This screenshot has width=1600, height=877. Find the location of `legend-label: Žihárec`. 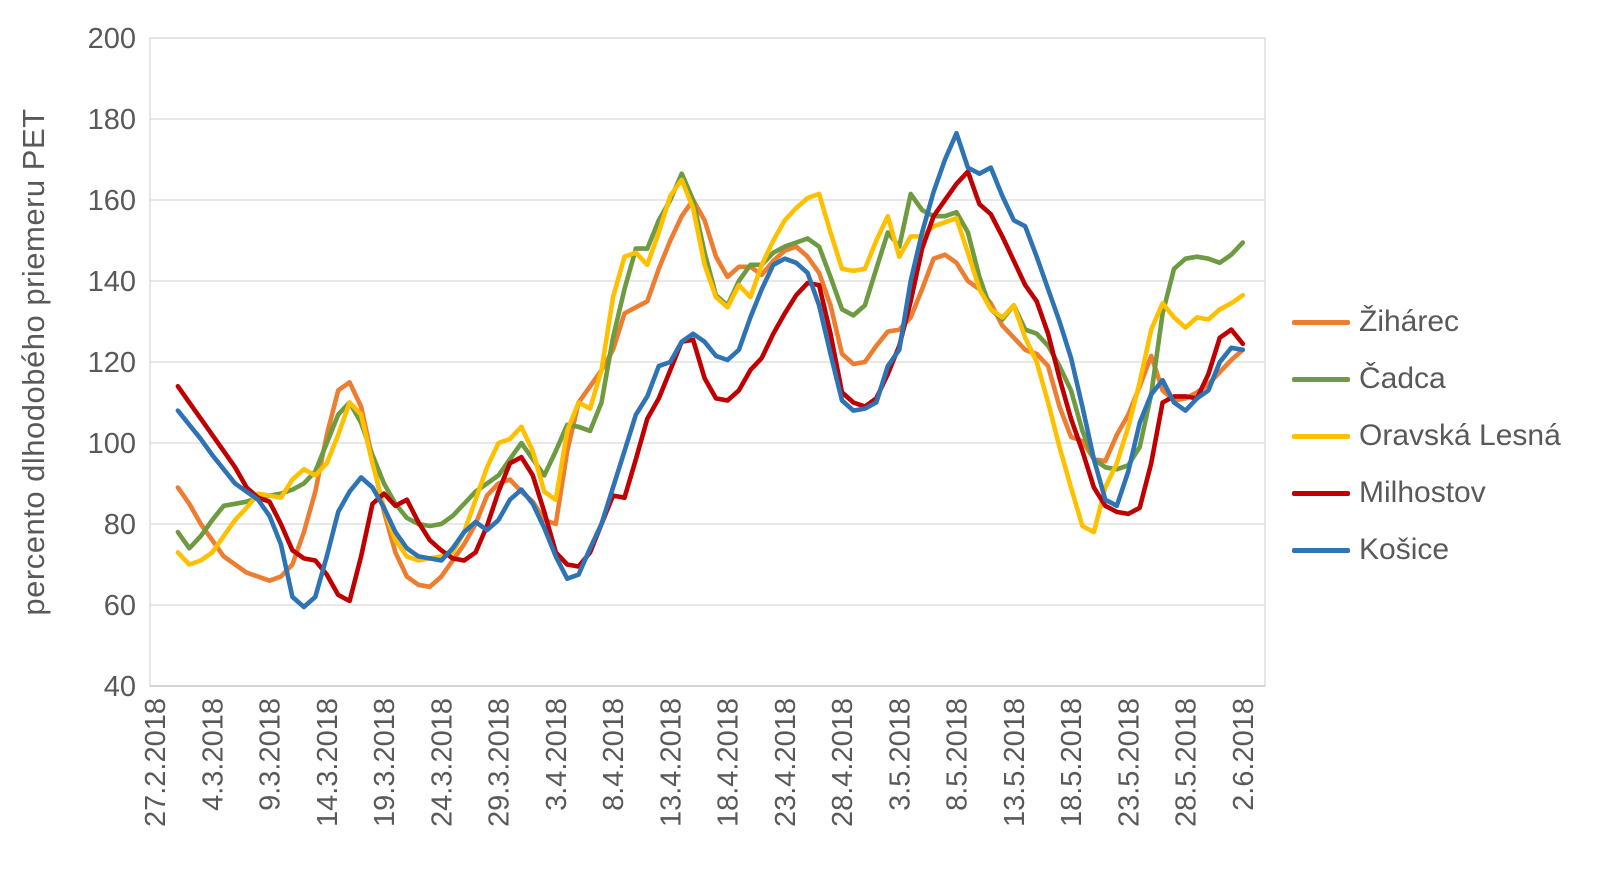

legend-label: Žihárec is located at coordinates (1409, 321).